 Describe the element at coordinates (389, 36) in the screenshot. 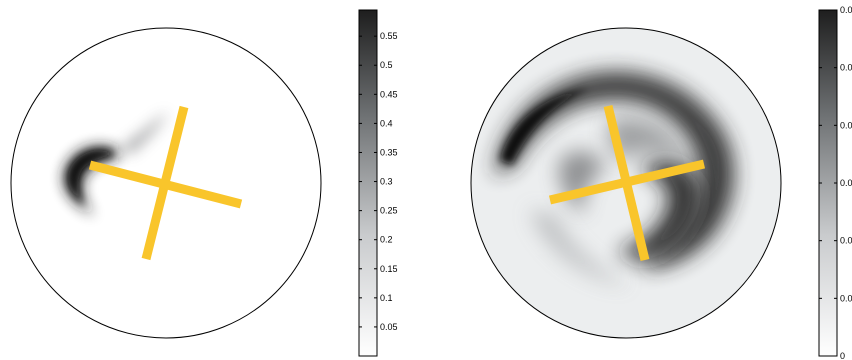

I see `left-colorbar-tick-label: 0.55` at that location.